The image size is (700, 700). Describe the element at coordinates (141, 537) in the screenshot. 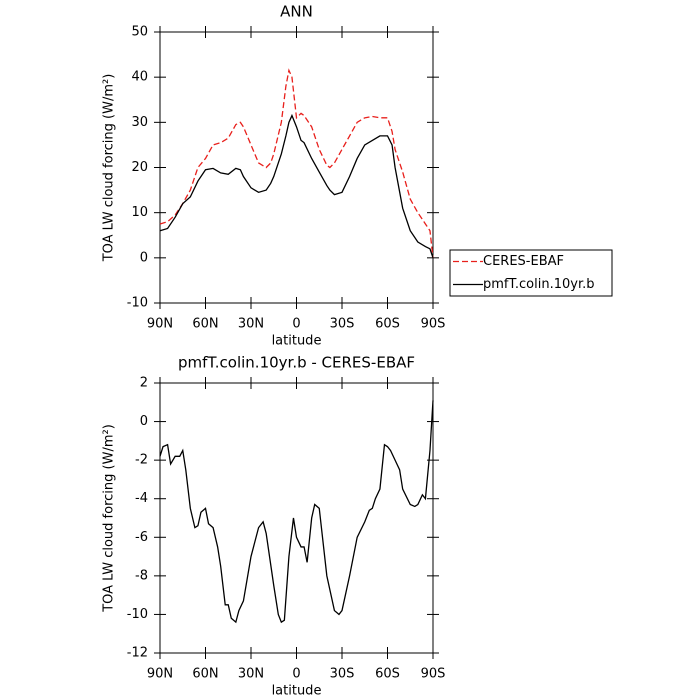

I see `y-tick-label: -6` at that location.